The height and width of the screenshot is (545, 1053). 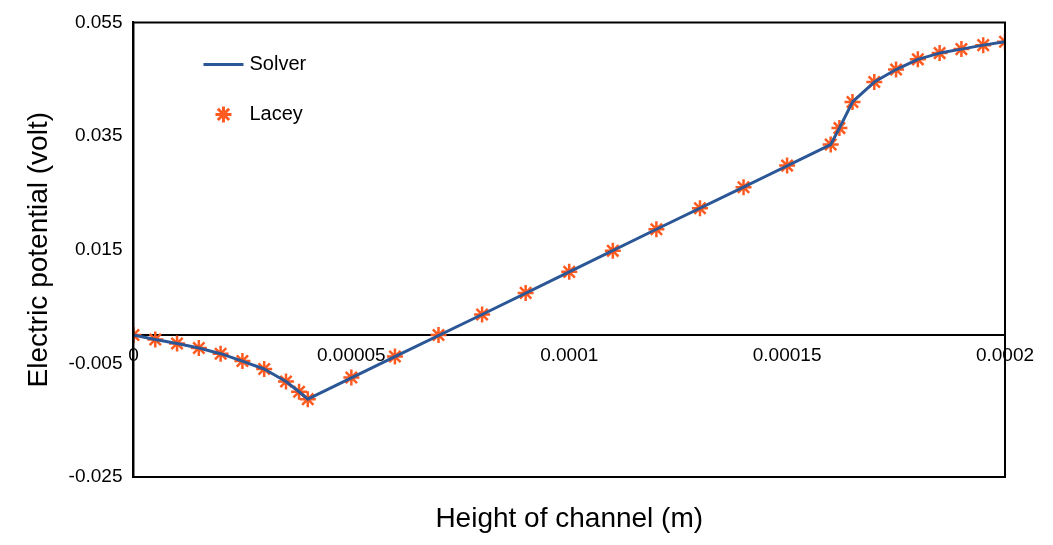 What do you see at coordinates (95, 476) in the screenshot?
I see `y-tick-label: -0.025` at bounding box center [95, 476].